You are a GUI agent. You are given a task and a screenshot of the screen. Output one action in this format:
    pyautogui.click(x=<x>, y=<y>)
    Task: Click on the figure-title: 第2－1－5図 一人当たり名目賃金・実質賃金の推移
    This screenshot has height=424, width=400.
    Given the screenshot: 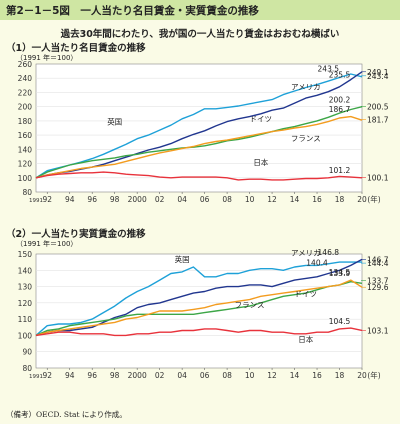 What is the action you would take?
    pyautogui.click(x=132, y=11)
    